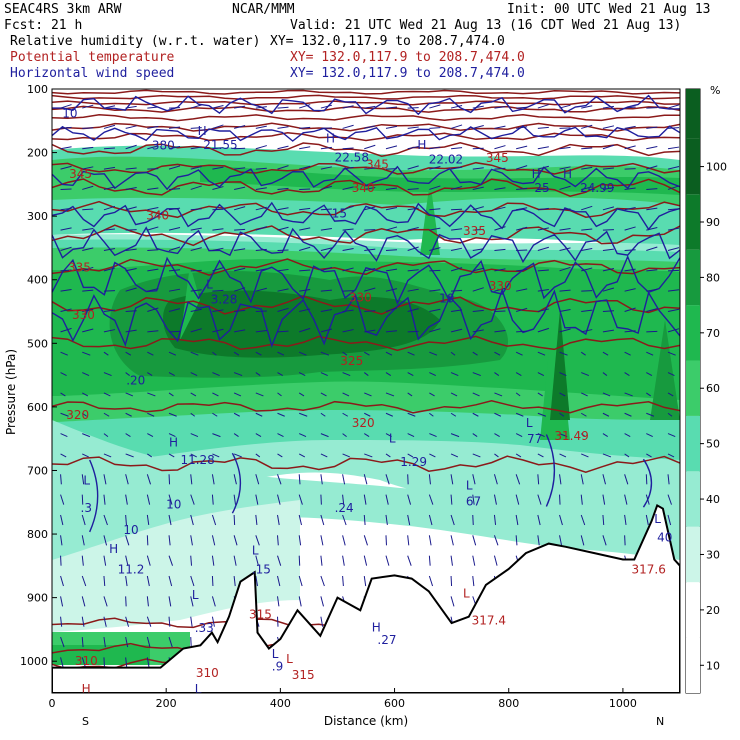 The image size is (740, 740). Describe the element at coordinates (343, 699) in the screenshot. I see `x-axis: 0 200 400 600 800 1000` at that location.